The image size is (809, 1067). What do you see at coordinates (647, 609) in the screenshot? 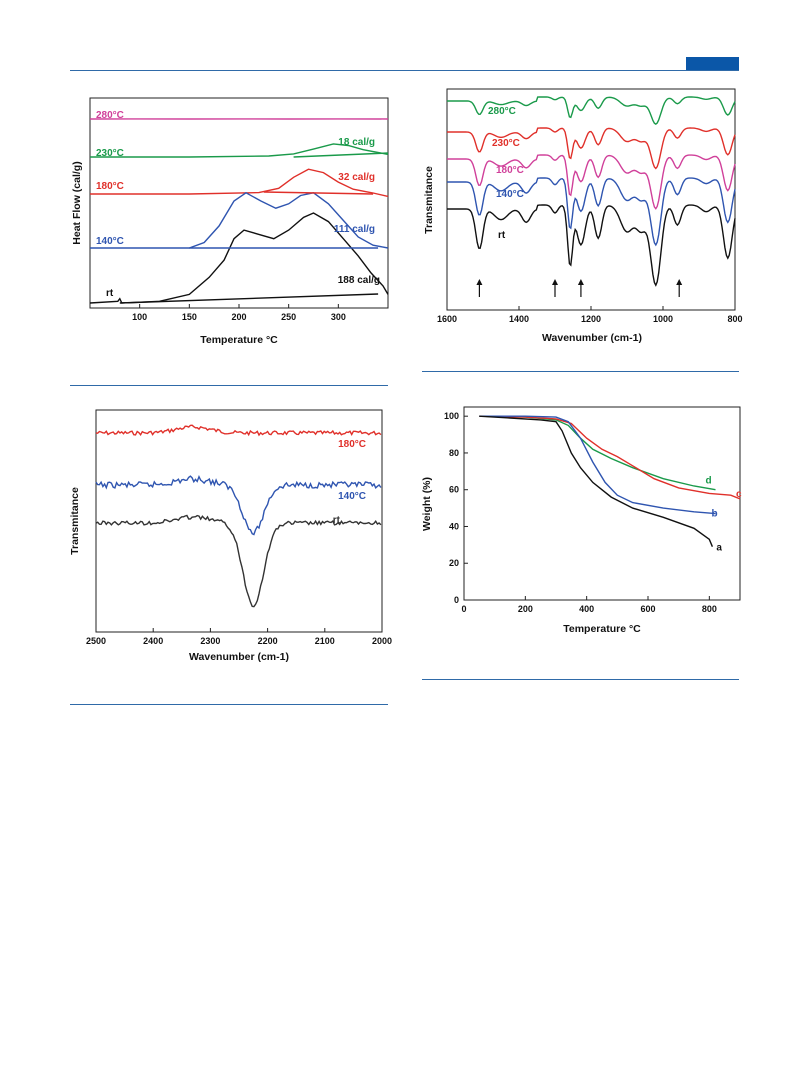
I see `x-tick-label: 600` at bounding box center [647, 609].